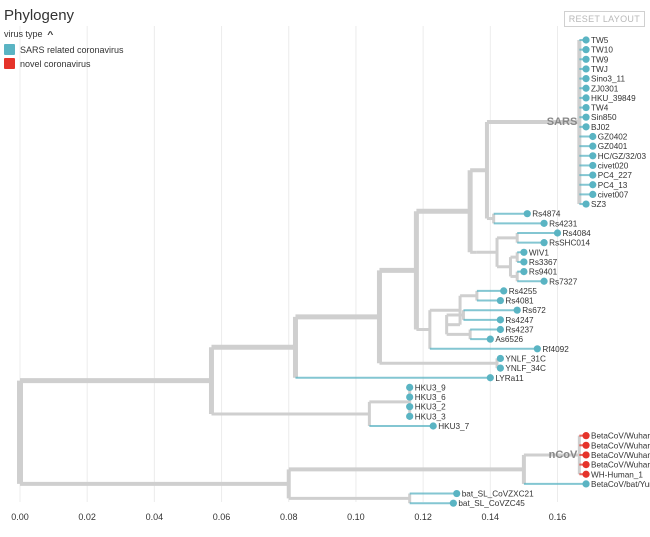 This screenshot has height=537, width=650. What do you see at coordinates (49, 34) in the screenshot?
I see `chevron-up-icon: ^` at bounding box center [49, 34].